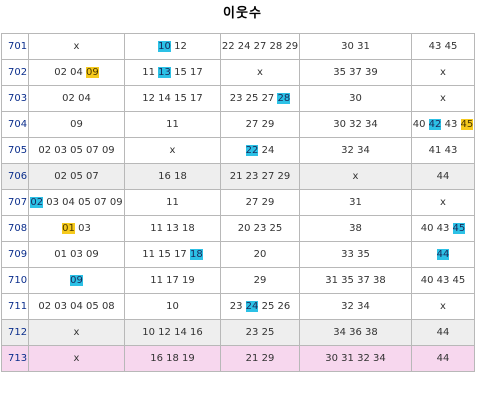 The height and width of the screenshot is (411, 485). I want to click on table-cell: 29, so click(260, 280).